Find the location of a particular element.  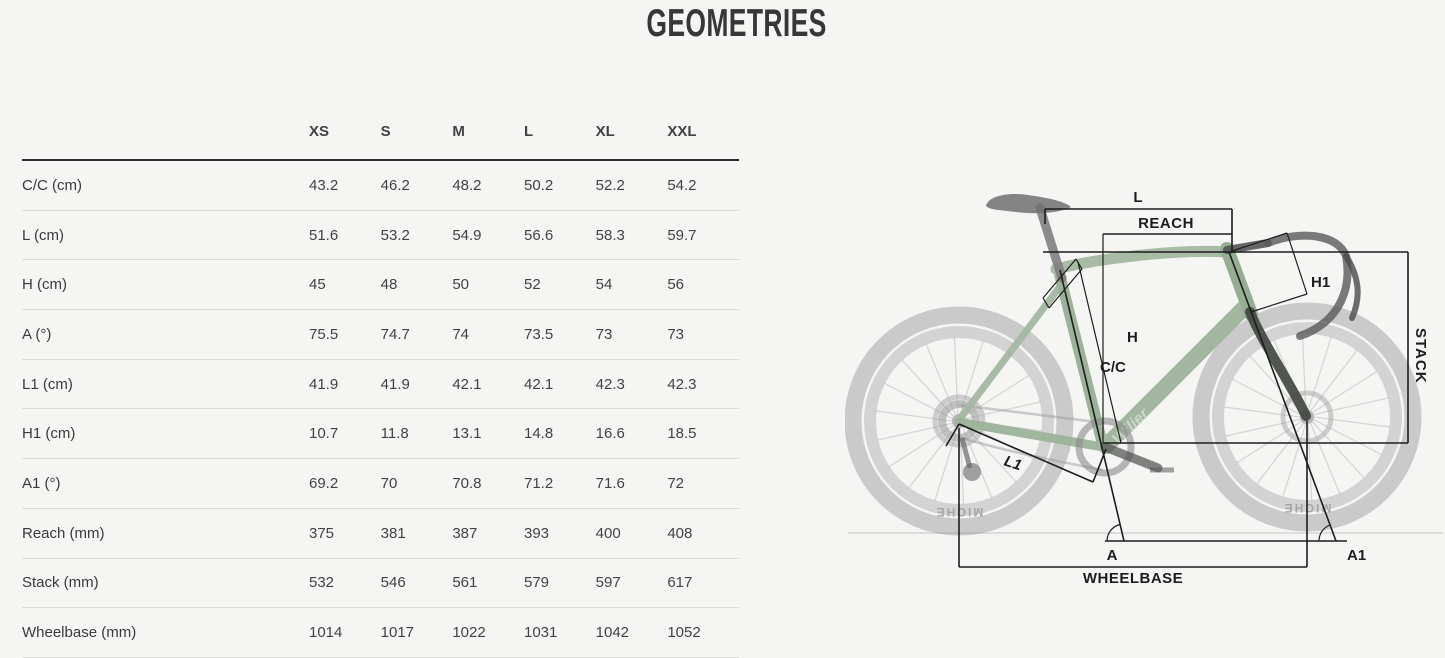

seat-angle-line is located at coordinates (1092, 405).